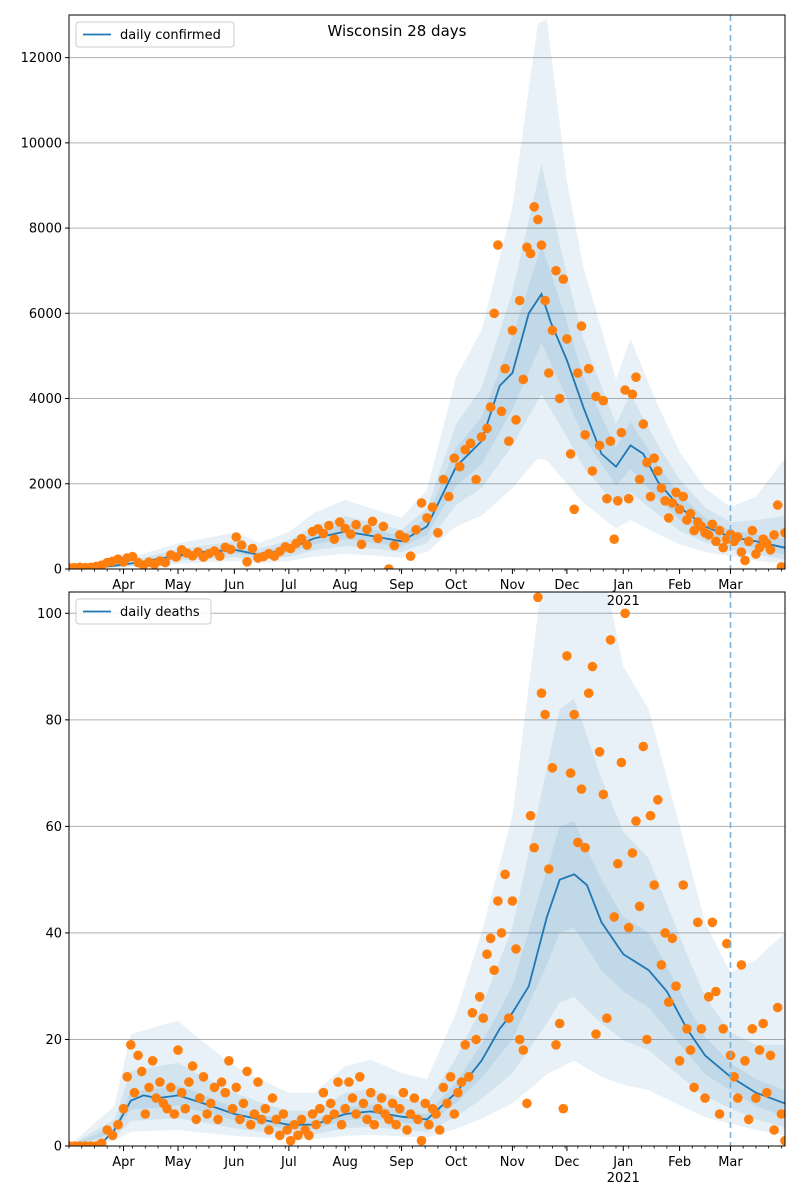 This screenshot has height=1200, width=800. Describe the element at coordinates (53, 827) in the screenshot. I see `y-tick-label: 60` at that location.